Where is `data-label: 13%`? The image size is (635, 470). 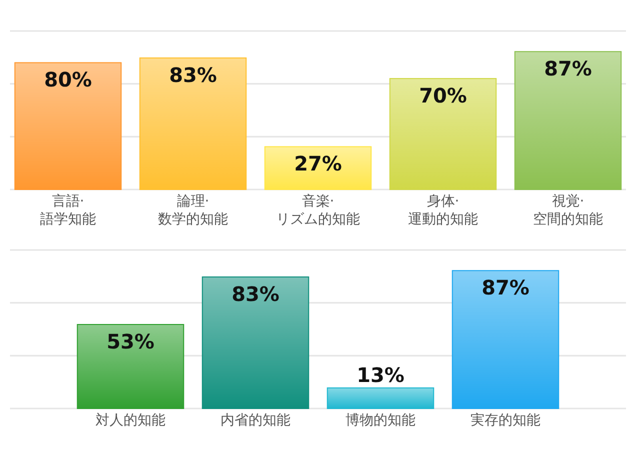 data-label: 13% is located at coordinates (380, 374).